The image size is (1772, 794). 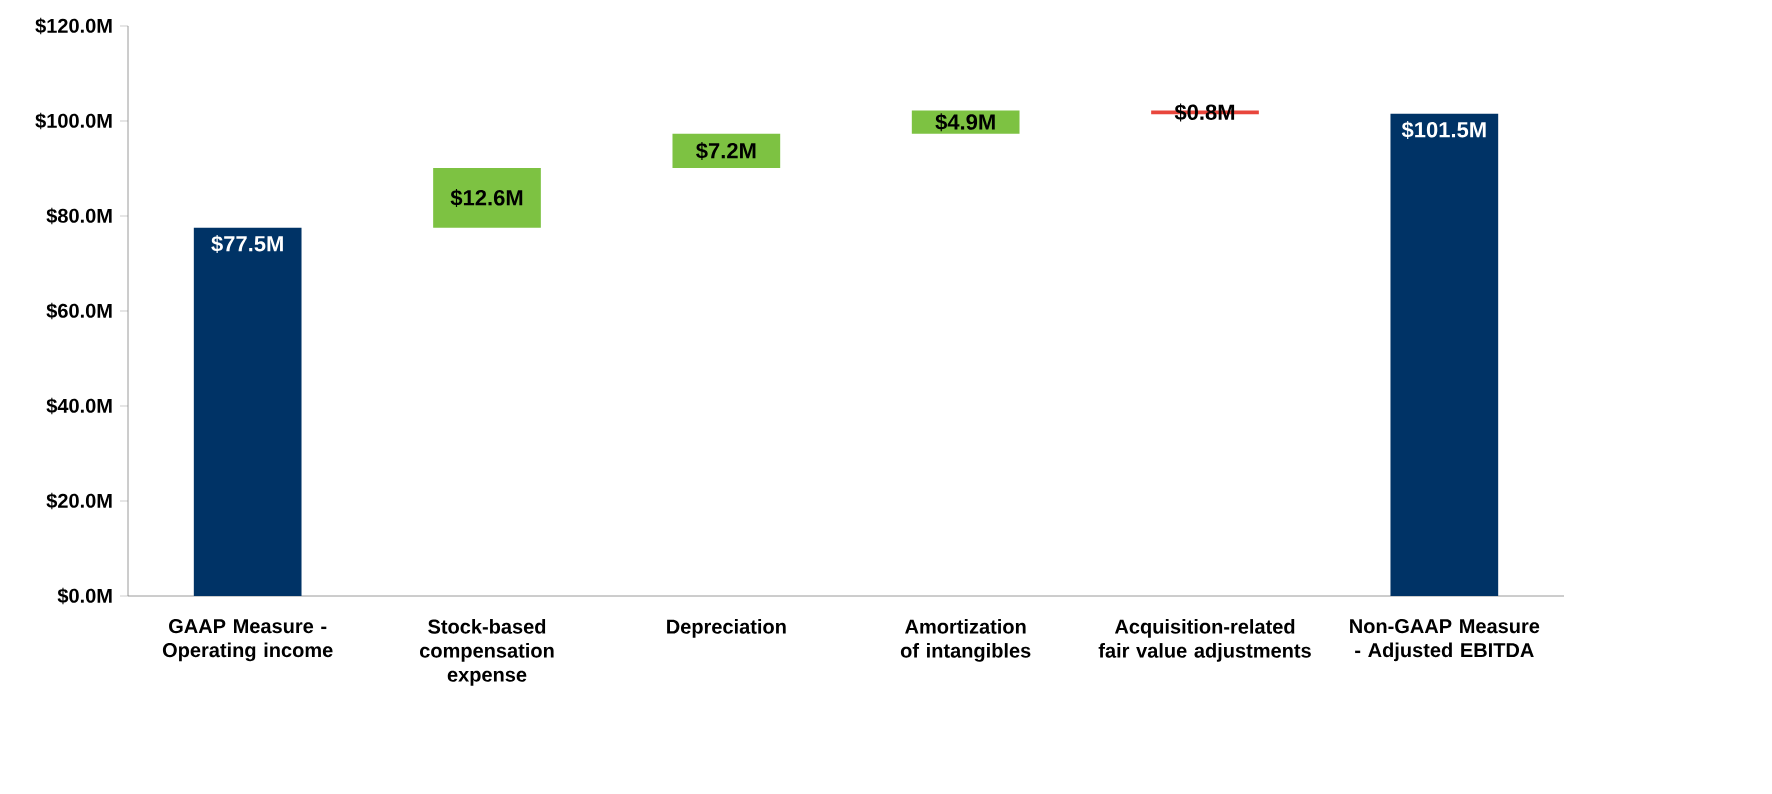 What do you see at coordinates (247, 640) in the screenshot?
I see `x-tick-label: GAAP Measure - Operating income` at bounding box center [247, 640].